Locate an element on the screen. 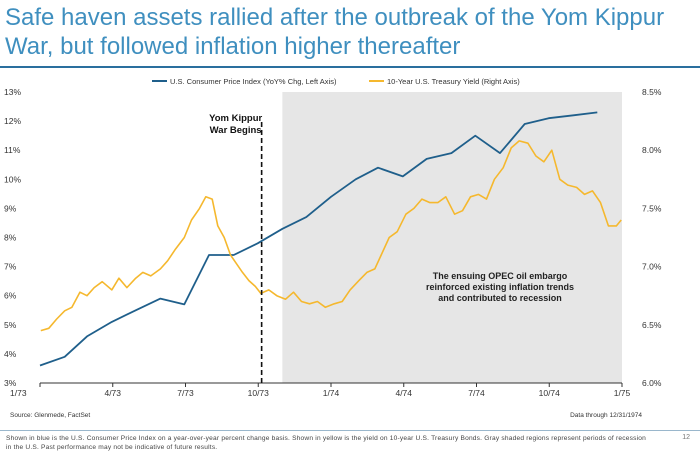  legend-label-treasury: 10-Year U.S. Treasury Yield (Right Axis) is located at coordinates (453, 81).